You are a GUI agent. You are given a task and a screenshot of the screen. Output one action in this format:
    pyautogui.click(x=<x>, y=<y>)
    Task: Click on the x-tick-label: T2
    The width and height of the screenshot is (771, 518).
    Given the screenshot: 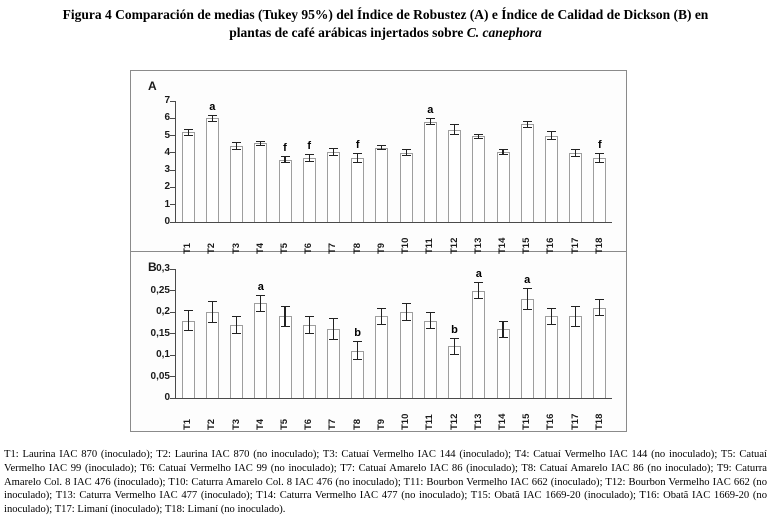 What is the action you would take?
    pyautogui.click(x=212, y=248)
    